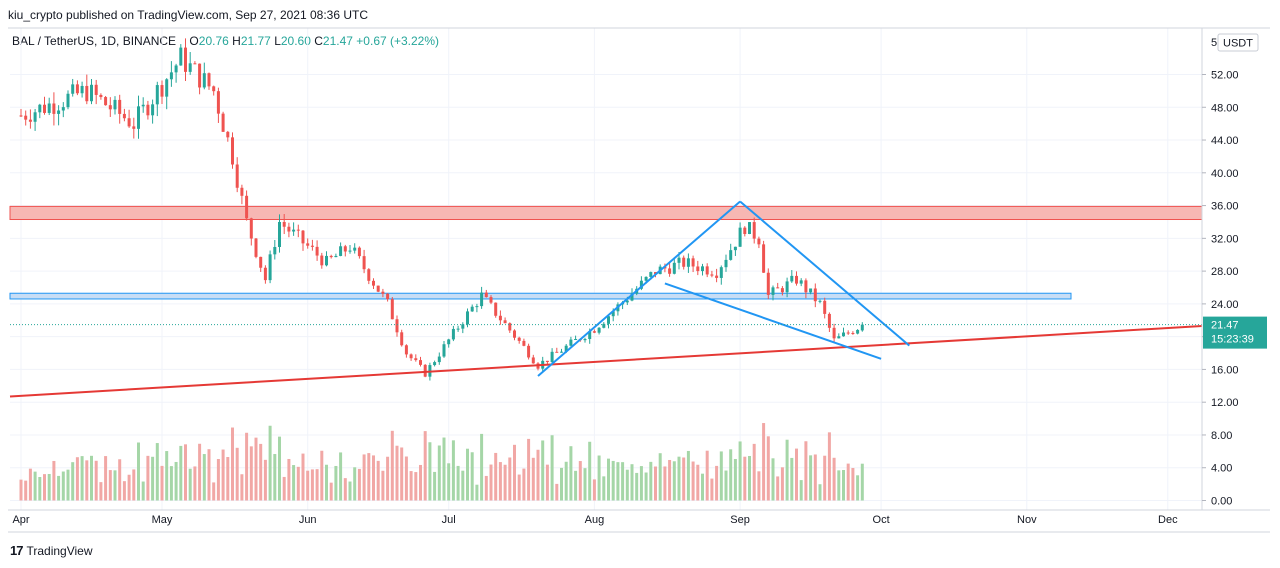 The image size is (1280, 568). Describe the element at coordinates (1027, 520) in the screenshot. I see `month-label: Nov` at that location.